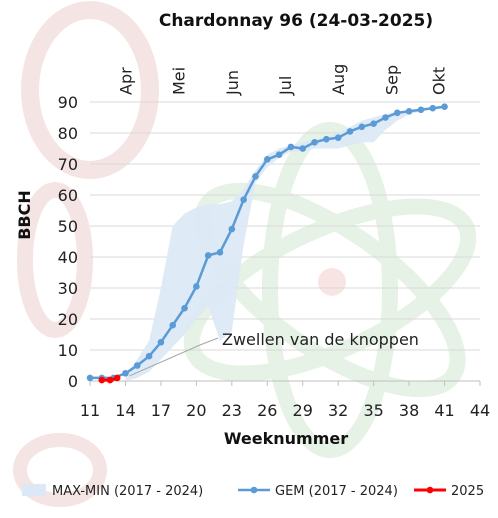  Describe the element at coordinates (467, 491) in the screenshot. I see `legend-label: 2025` at that location.